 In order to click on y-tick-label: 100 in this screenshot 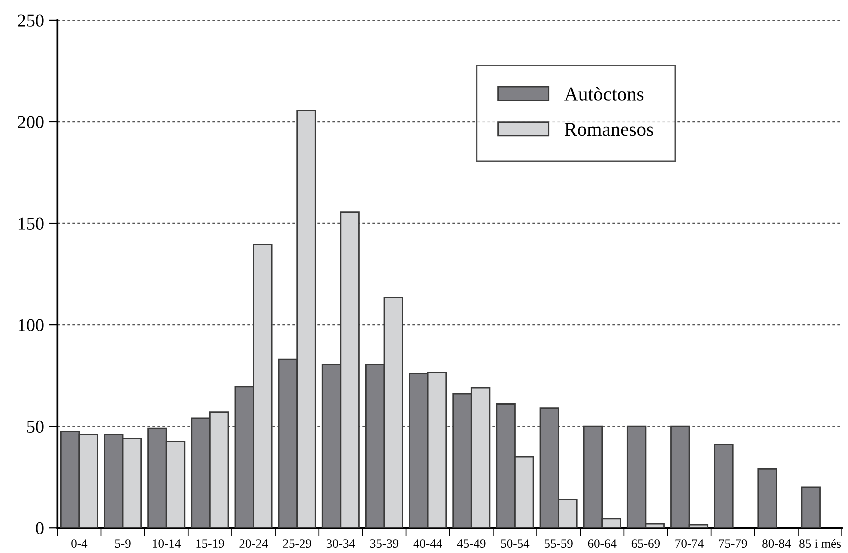, I will do `click(31, 325)`.